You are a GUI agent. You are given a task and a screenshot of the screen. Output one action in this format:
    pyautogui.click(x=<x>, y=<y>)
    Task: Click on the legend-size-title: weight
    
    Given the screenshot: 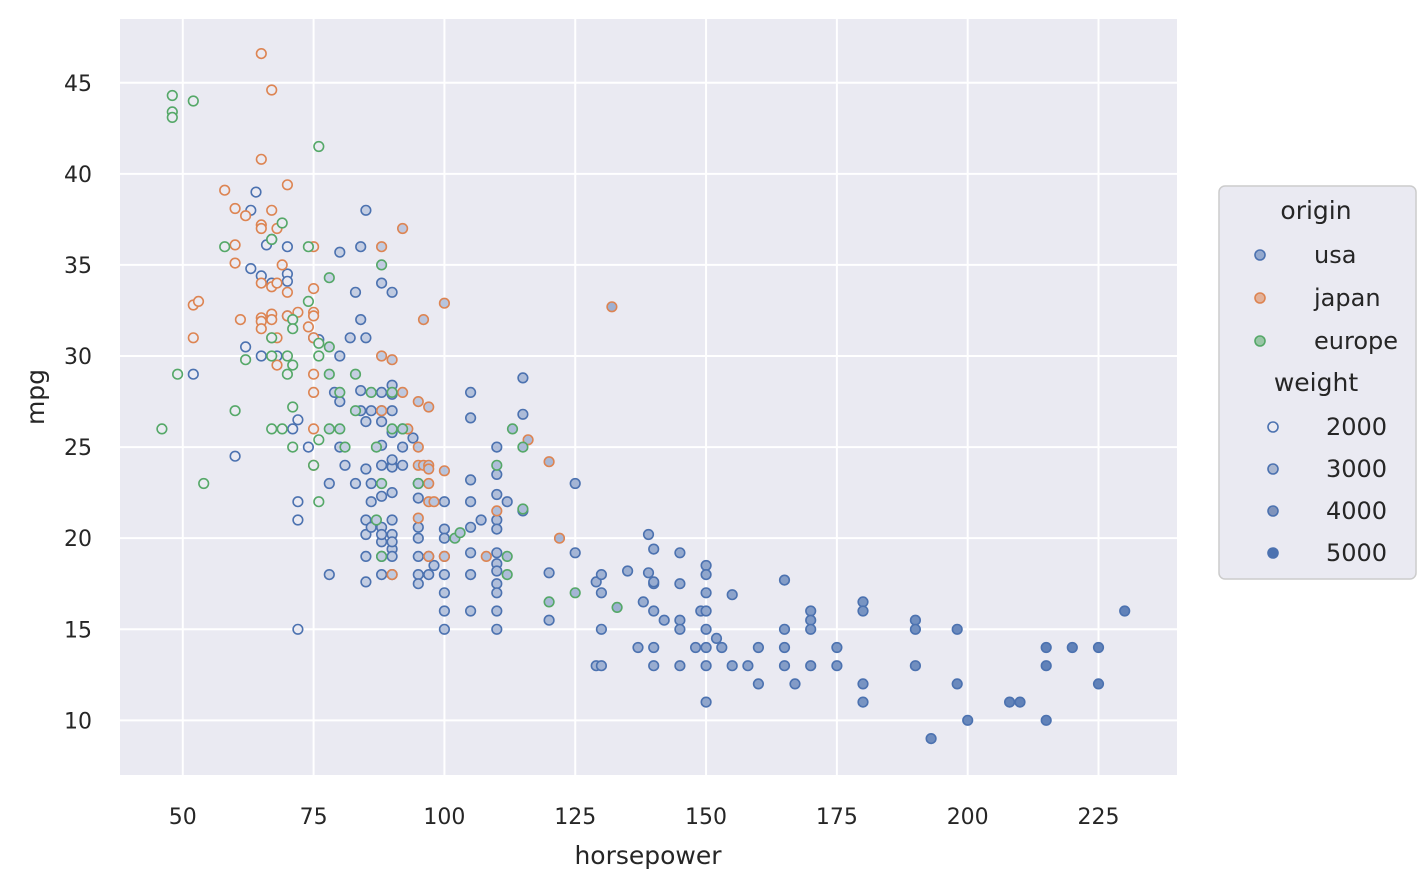 What is the action you would take?
    pyautogui.click(x=1316, y=382)
    